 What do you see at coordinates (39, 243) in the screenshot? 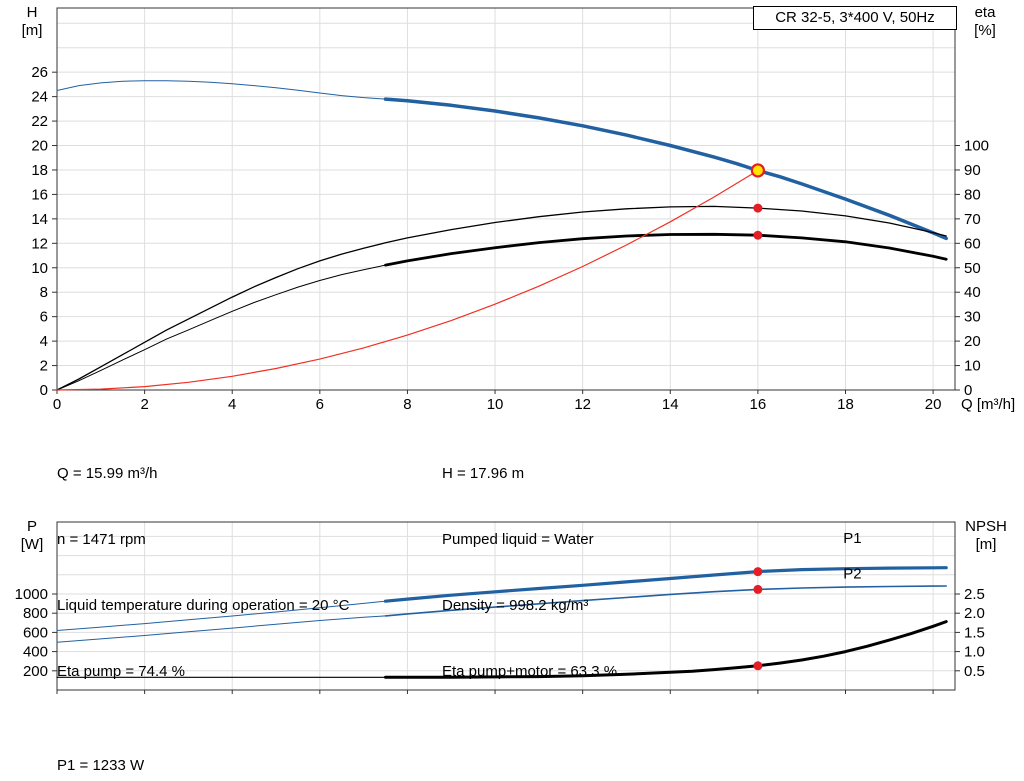
I see `y-left-tick-label: 12` at bounding box center [39, 243].